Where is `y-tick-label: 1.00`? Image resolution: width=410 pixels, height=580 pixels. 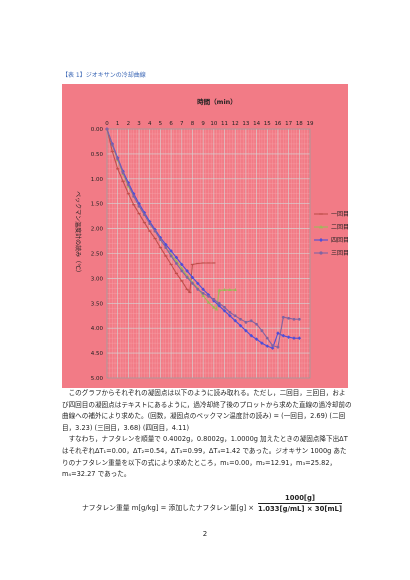
y-tick-label: 1.00 is located at coordinates (97, 180).